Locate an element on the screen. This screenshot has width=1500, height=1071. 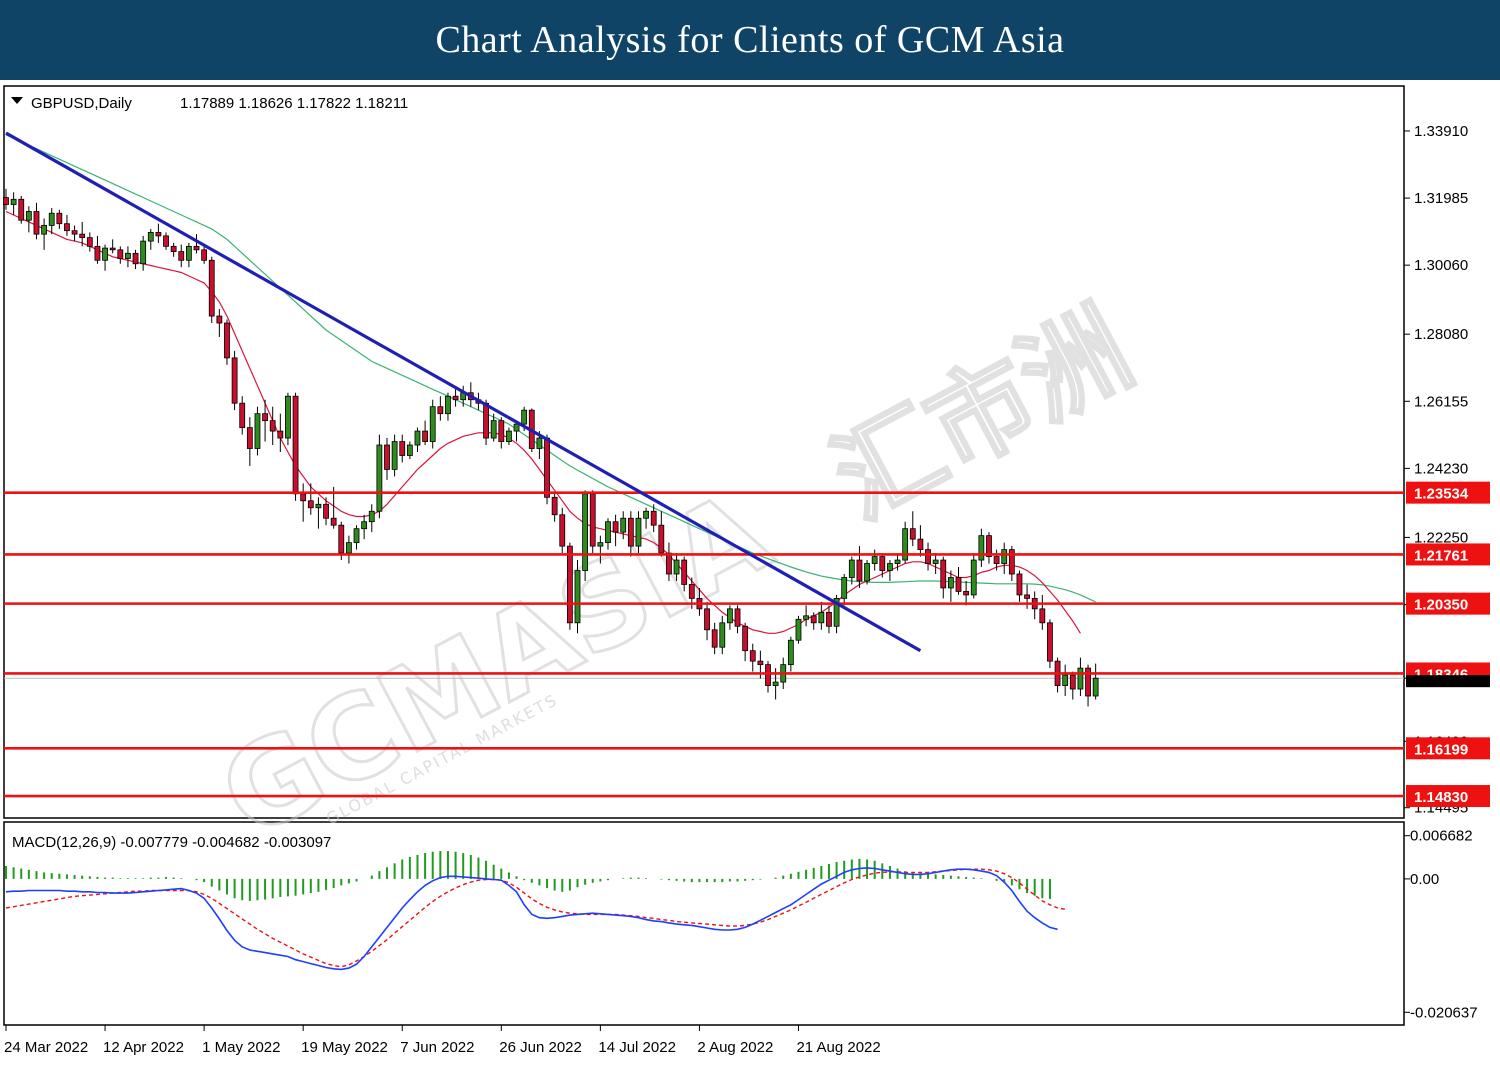
macd-signal-line is located at coordinates (535, 918).